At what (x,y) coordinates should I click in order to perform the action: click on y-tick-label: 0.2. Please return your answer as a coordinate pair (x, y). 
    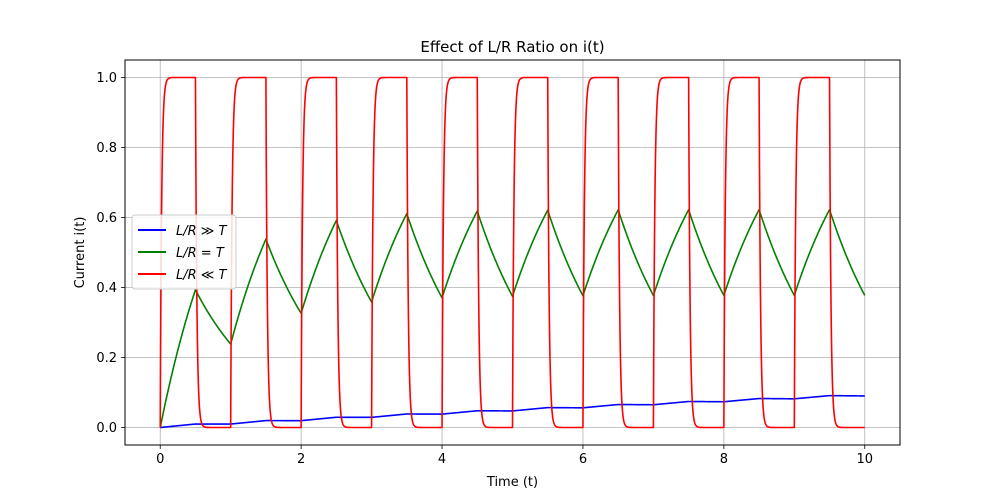
    Looking at the image, I should click on (106, 358).